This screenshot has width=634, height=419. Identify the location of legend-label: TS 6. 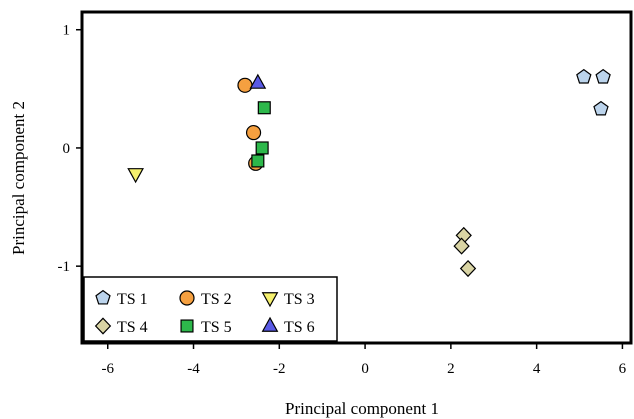
(299, 327).